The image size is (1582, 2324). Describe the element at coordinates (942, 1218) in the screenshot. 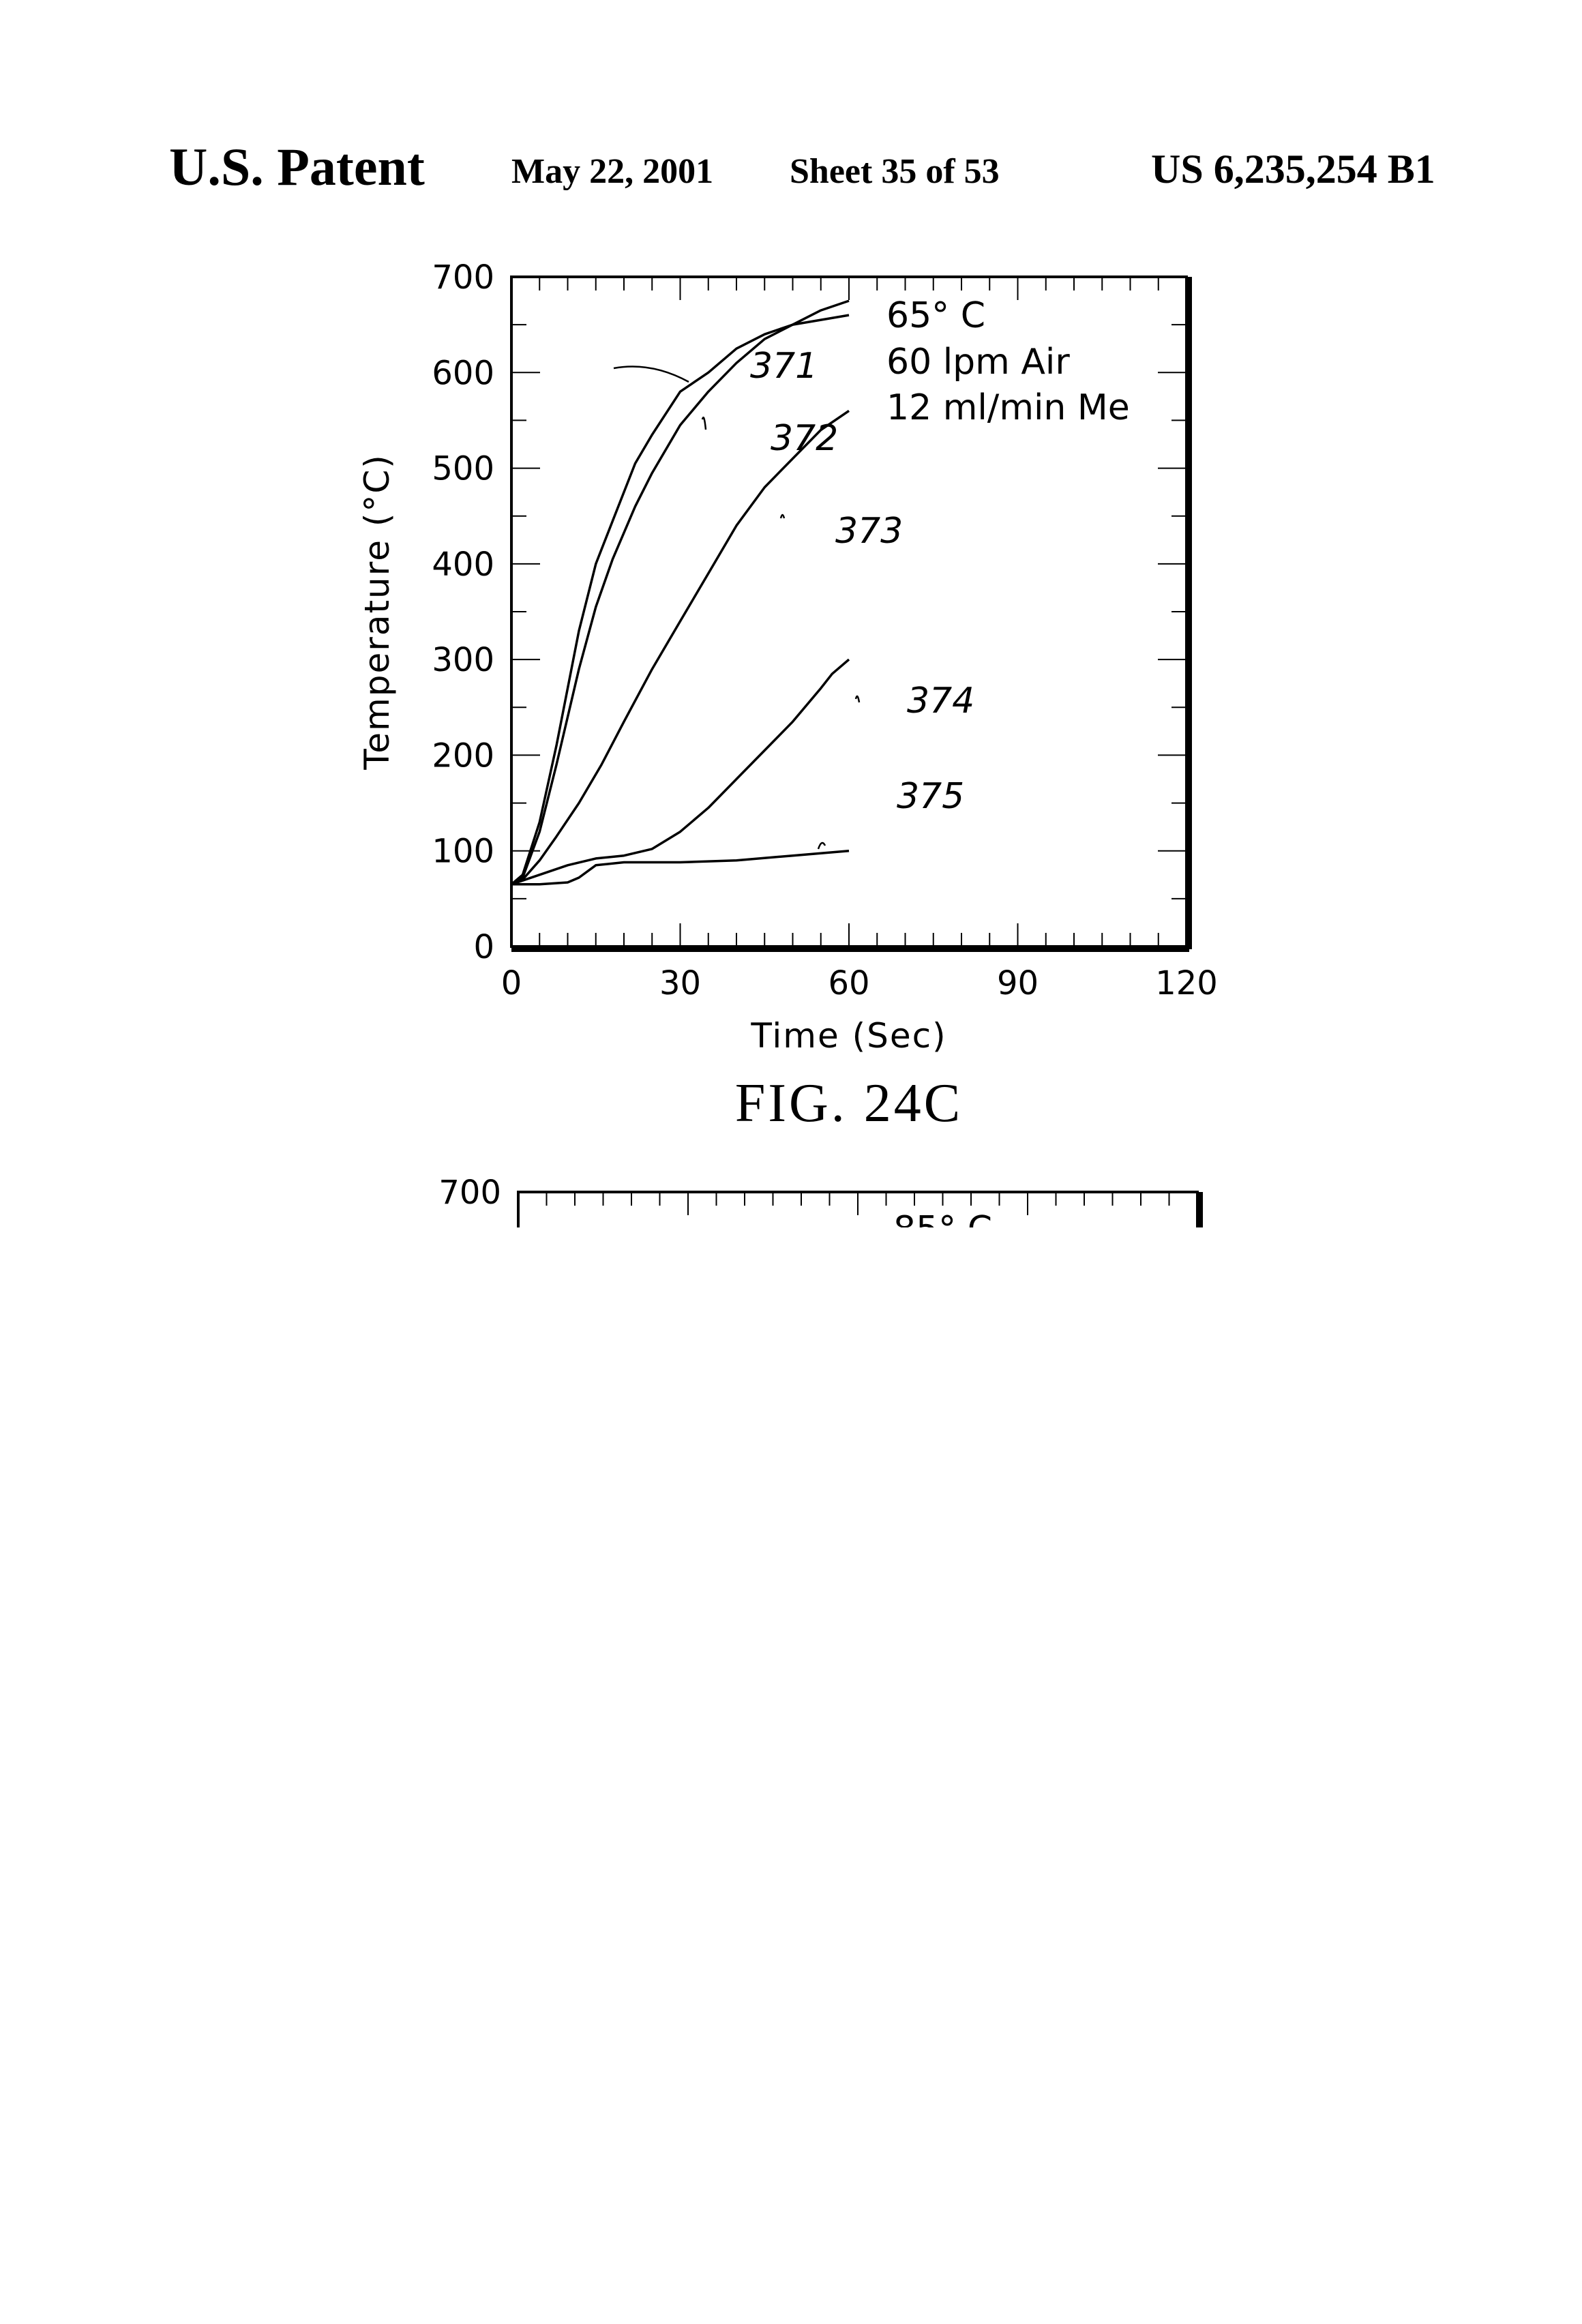

I see `condition-annotation: 85° C` at that location.